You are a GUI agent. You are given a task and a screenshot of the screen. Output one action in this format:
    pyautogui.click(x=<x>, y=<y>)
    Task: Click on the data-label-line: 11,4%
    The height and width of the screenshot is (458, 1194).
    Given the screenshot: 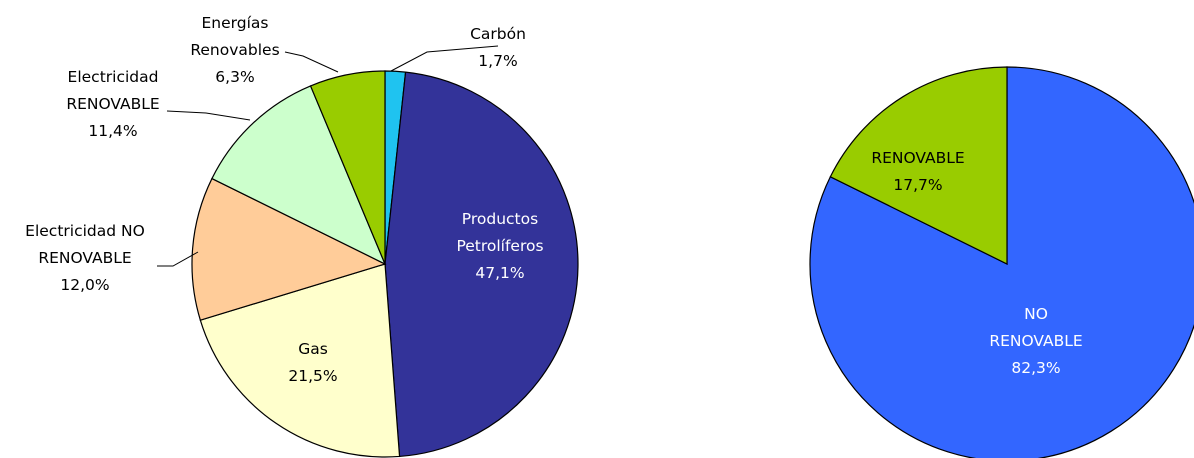 What is the action you would take?
    pyautogui.click(x=112, y=131)
    